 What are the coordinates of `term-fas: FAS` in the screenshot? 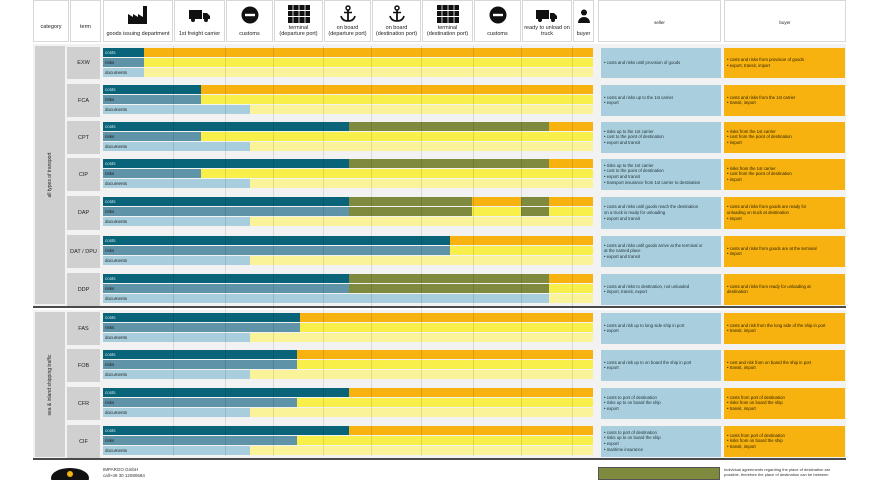 It's located at (83, 328).